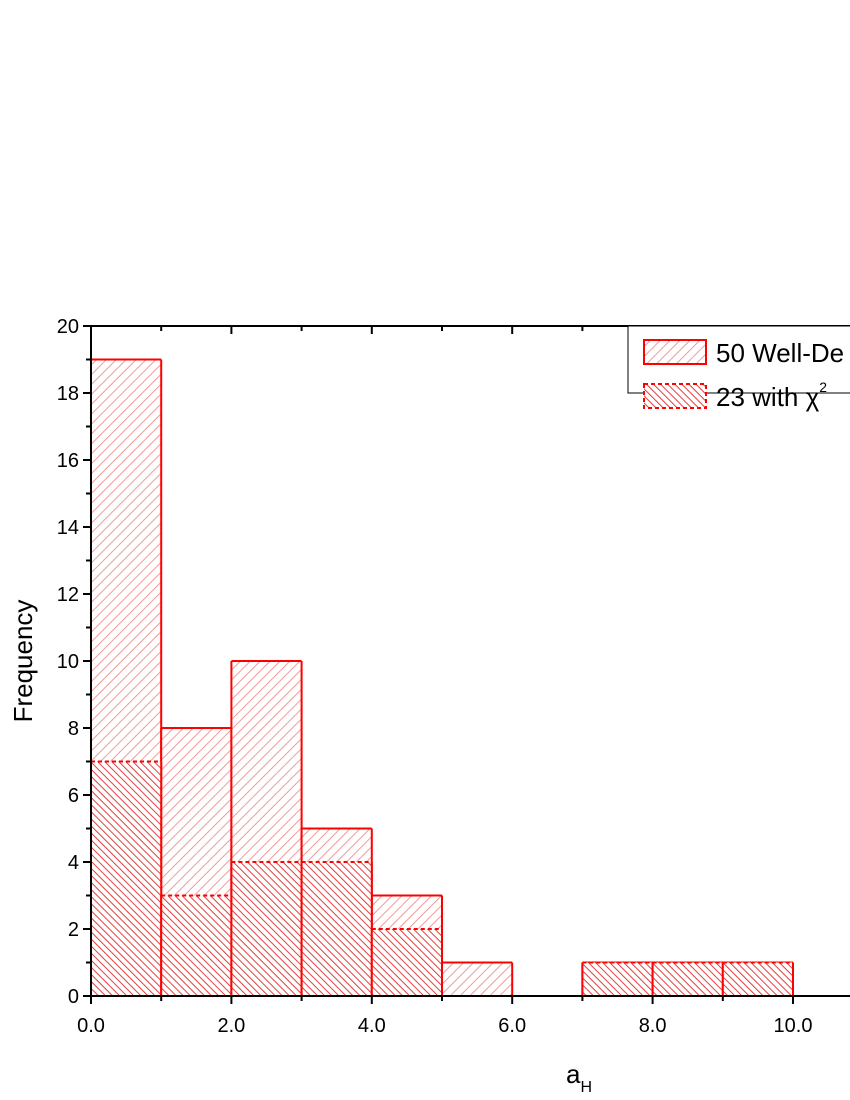 This screenshot has height=1100, width=850. Describe the element at coordinates (579, 1077) in the screenshot. I see `x-axis-title: aH` at that location.